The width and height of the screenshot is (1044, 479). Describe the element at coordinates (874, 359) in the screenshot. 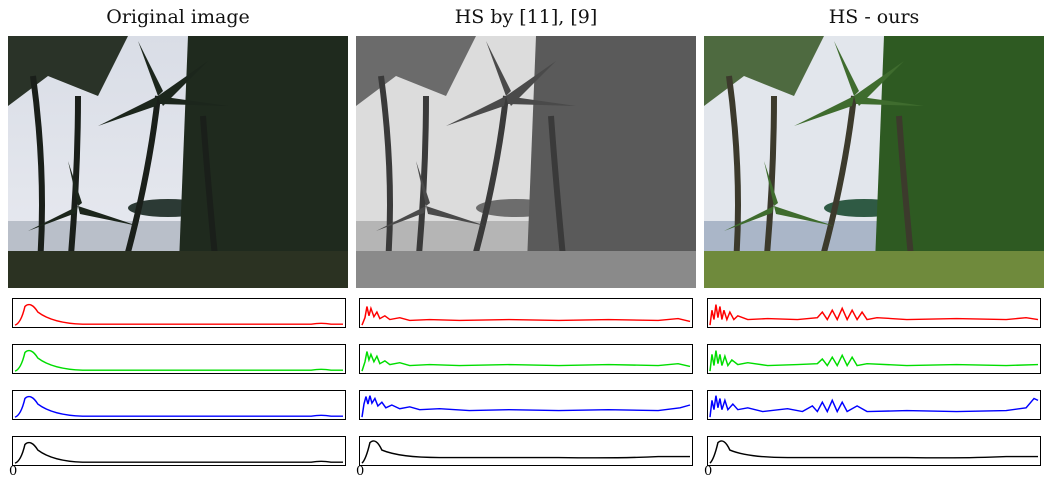

I see `histogram-hs-ours-green` at that location.